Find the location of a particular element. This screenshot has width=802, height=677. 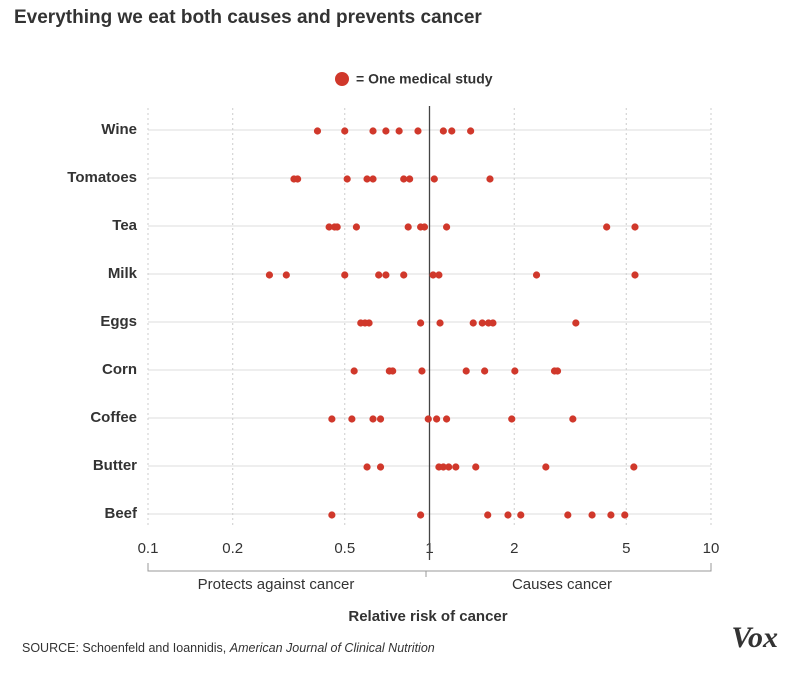

x-tick-label: 10 is located at coordinates (711, 548).